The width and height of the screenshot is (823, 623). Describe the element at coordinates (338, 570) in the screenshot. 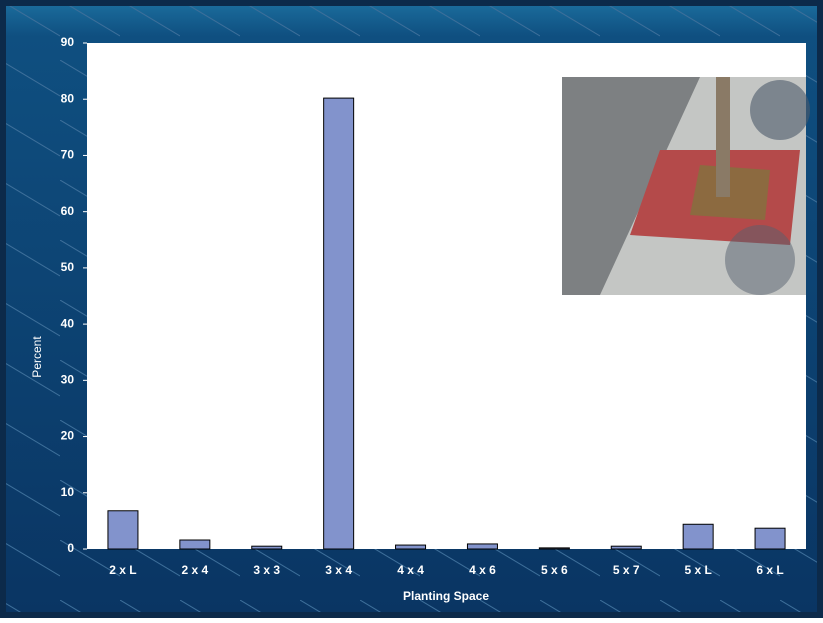

I see `x-tick-label: 3 x 4` at that location.